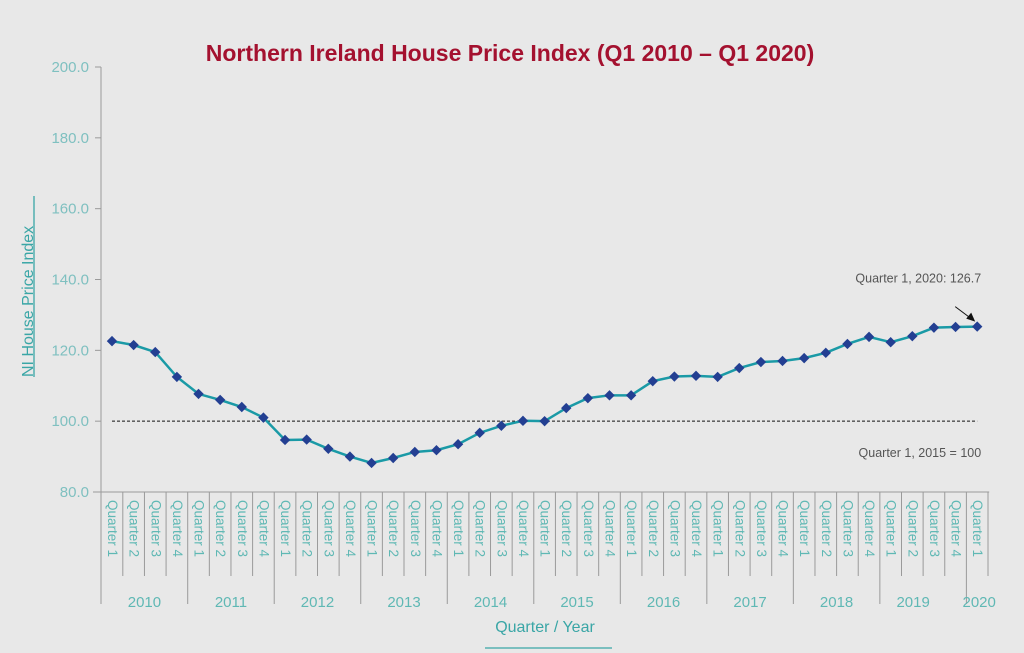 Image resolution: width=1024 pixels, height=653 pixels. I want to click on year-label: 2015, so click(576, 602).